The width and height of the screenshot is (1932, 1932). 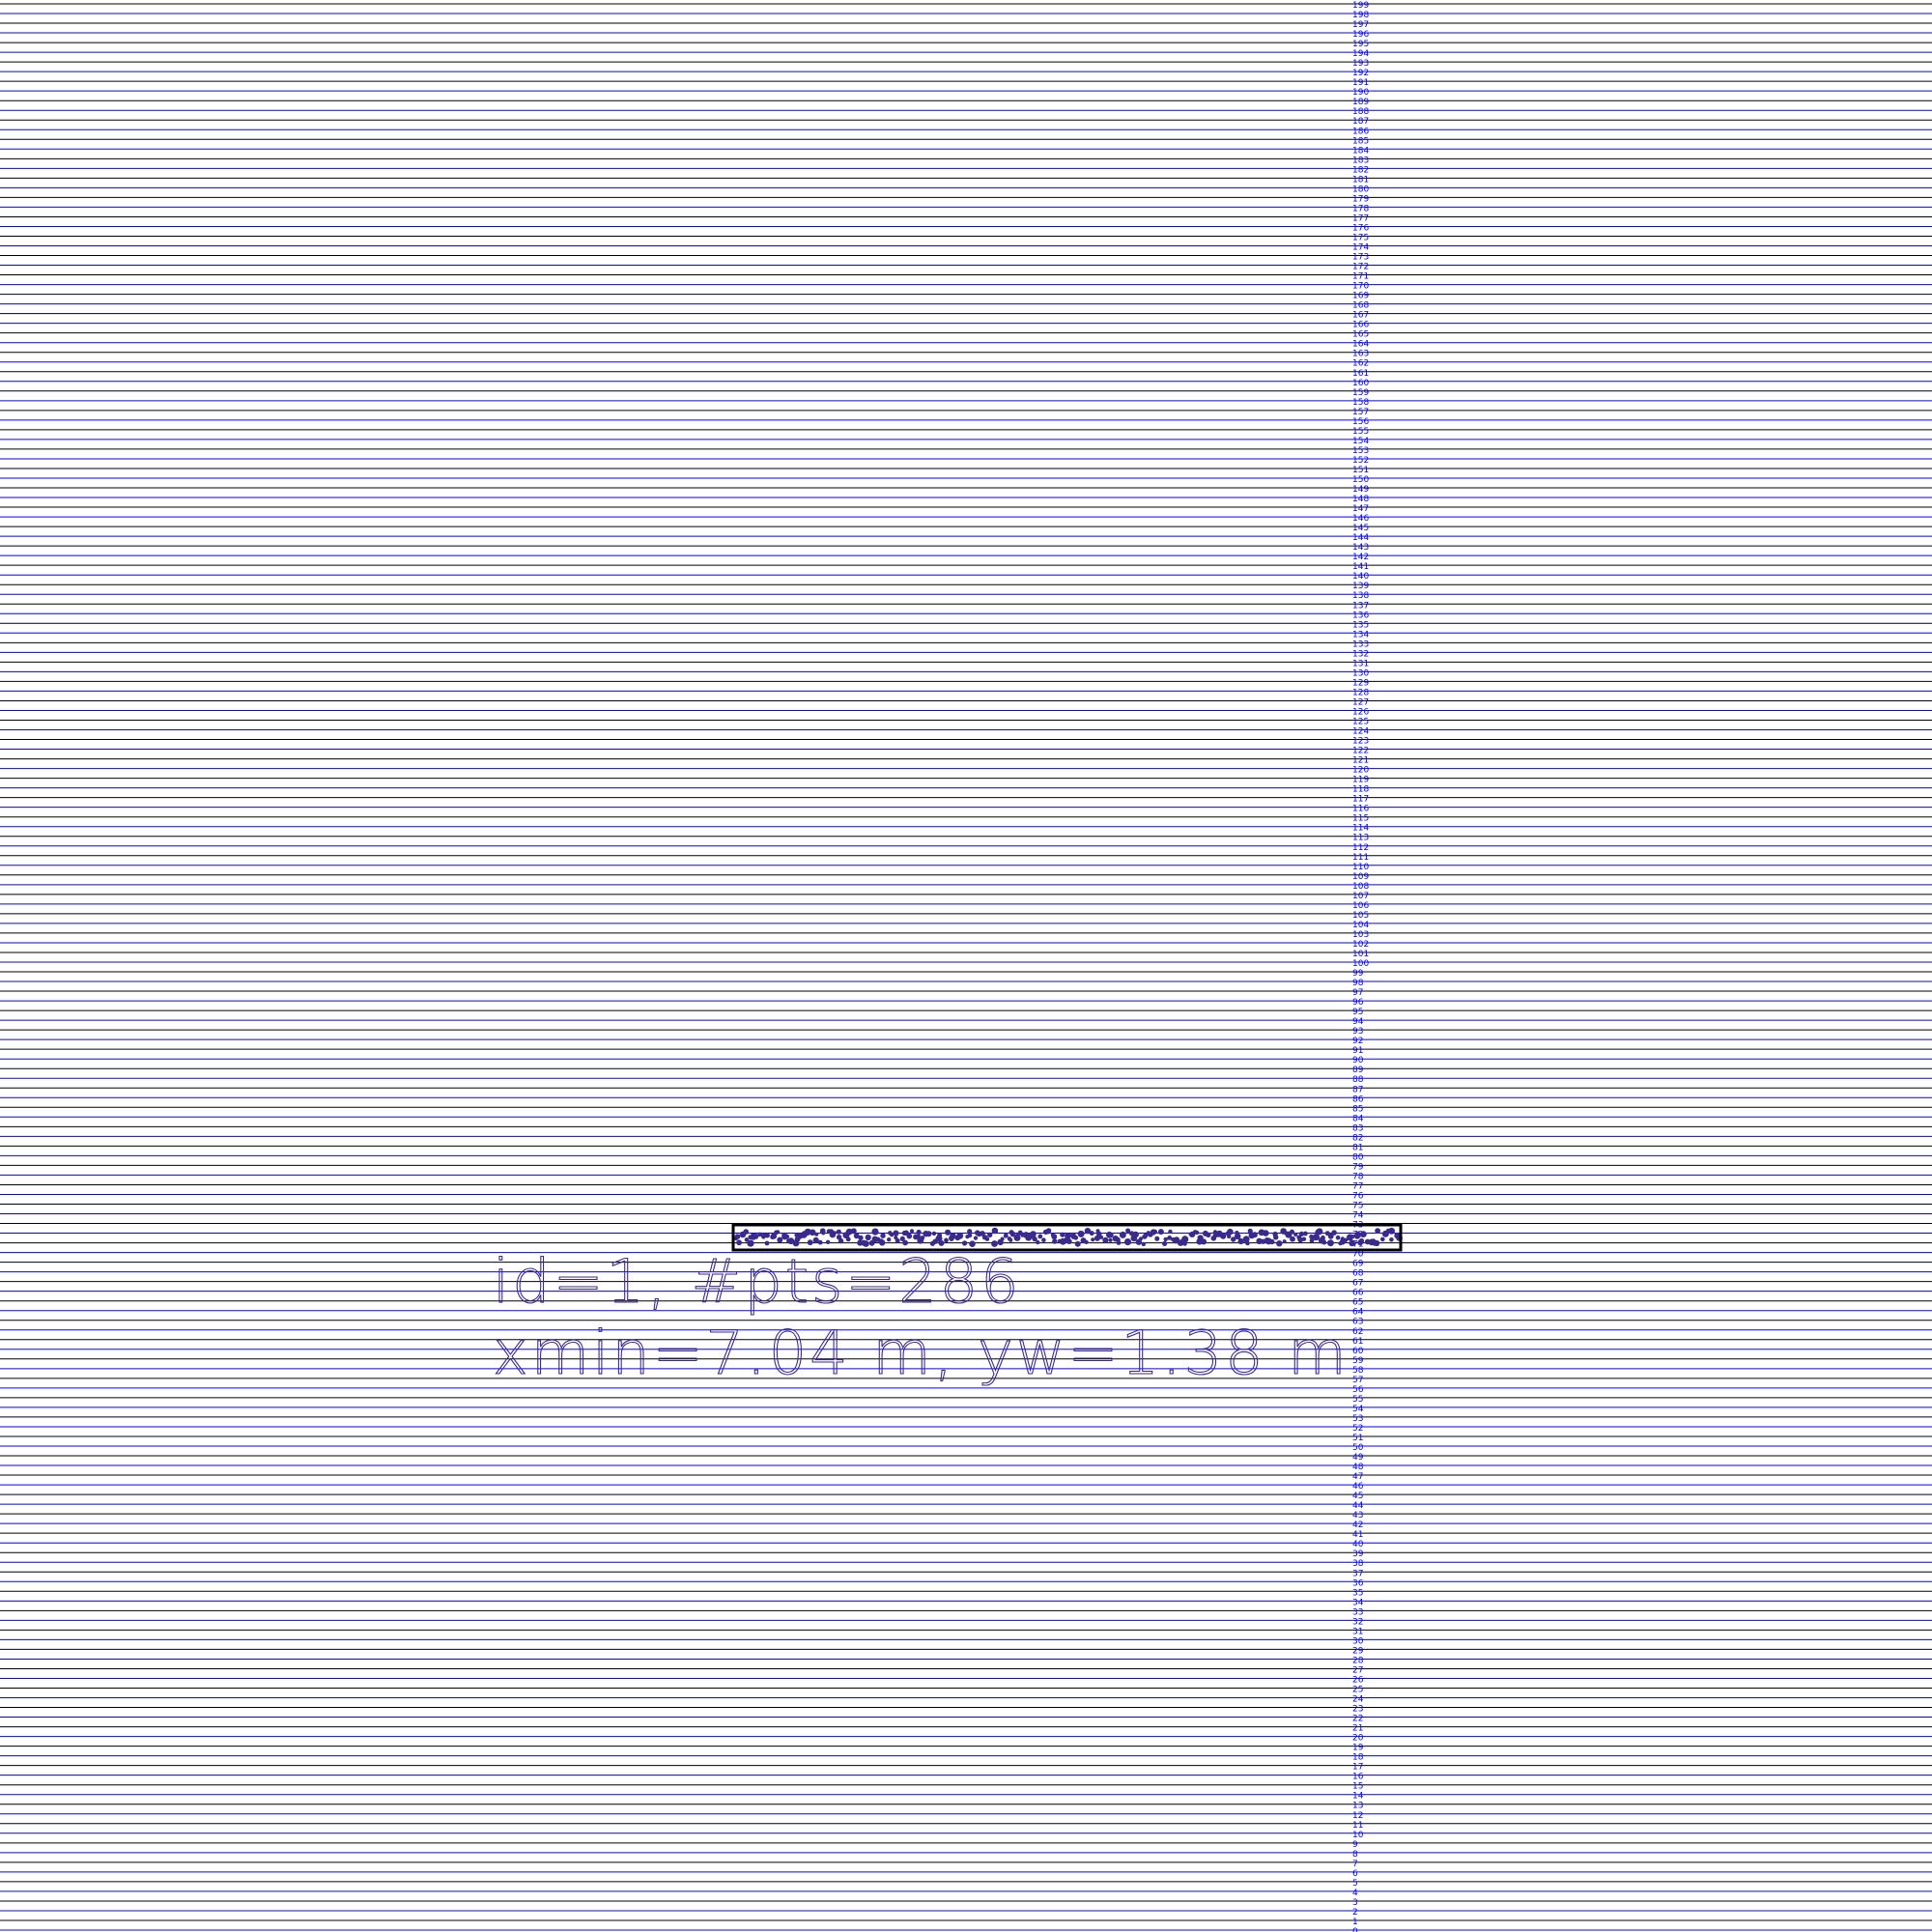 I want to click on row-label: 193, so click(x=1360, y=64).